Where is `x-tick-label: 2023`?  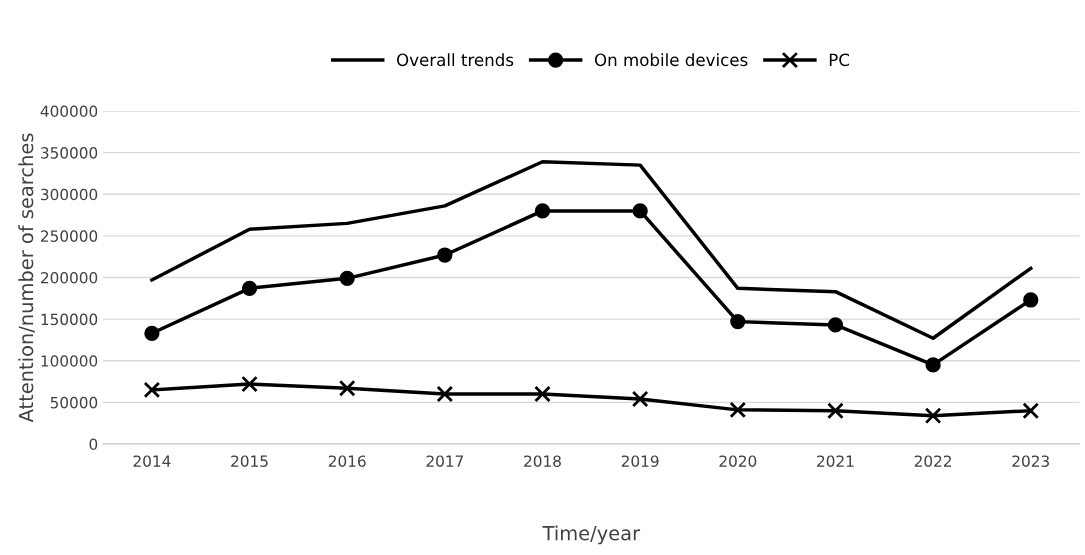
x-tick-label: 2023 is located at coordinates (1030, 461).